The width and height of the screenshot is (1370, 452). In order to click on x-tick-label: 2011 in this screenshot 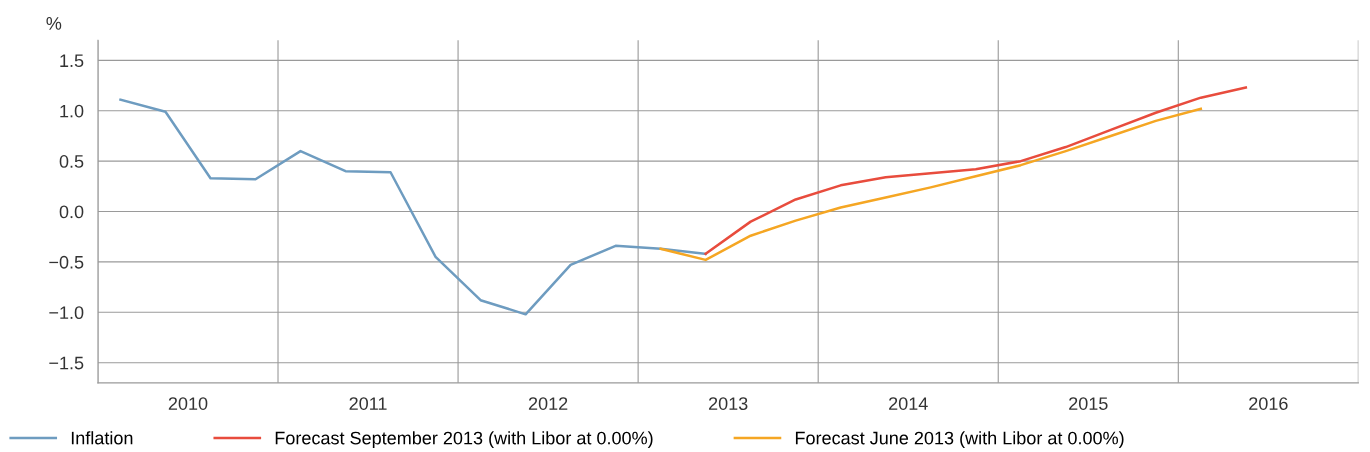, I will do `click(368, 403)`.